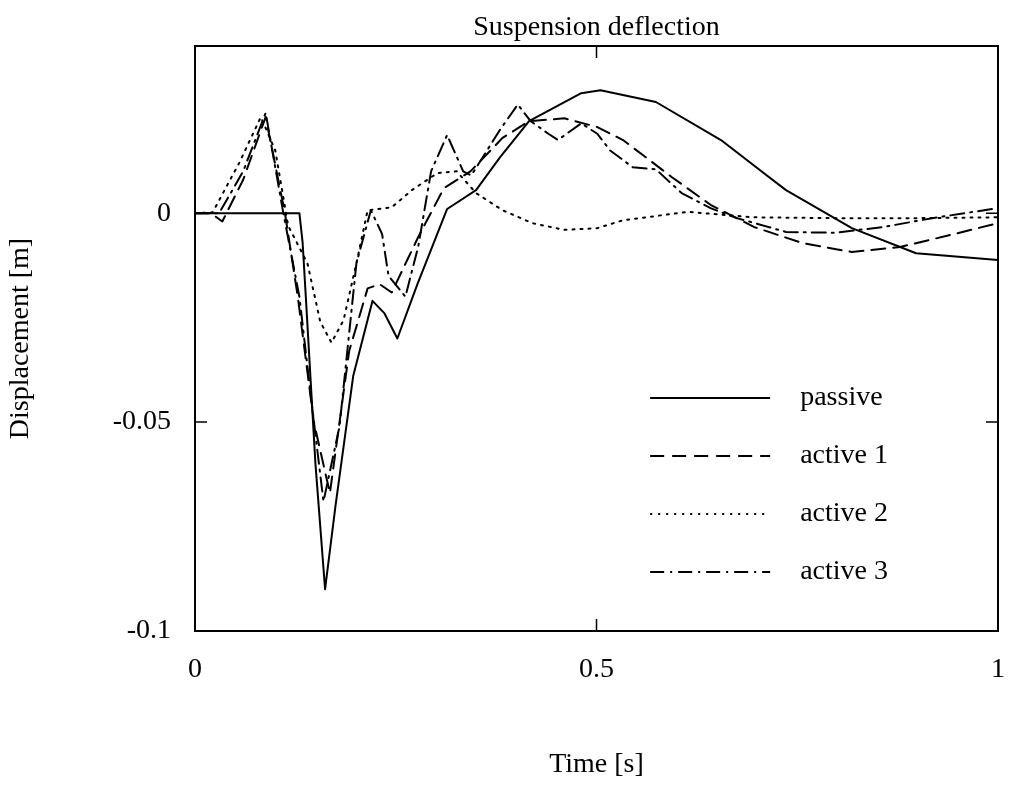 The height and width of the screenshot is (785, 1027). Describe the element at coordinates (844, 512) in the screenshot. I see `legend-label: active 2` at that location.